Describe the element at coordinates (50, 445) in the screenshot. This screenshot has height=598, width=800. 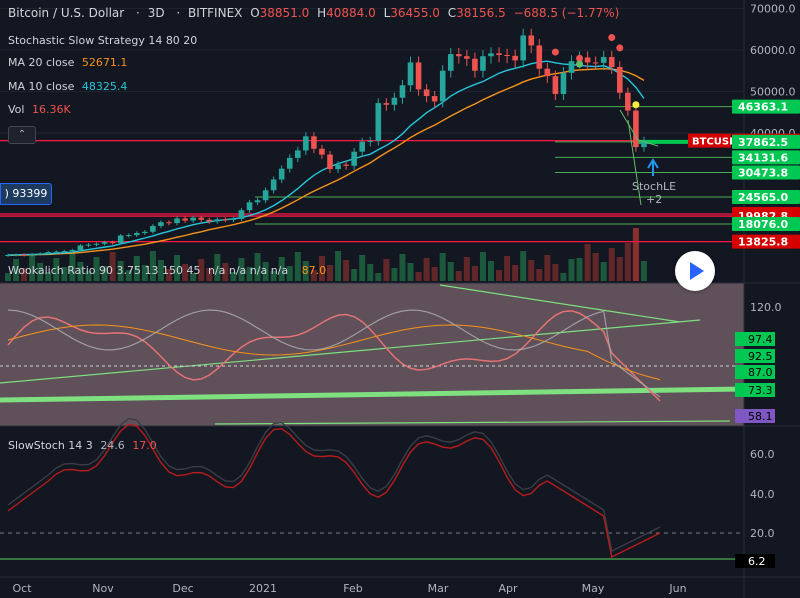
I see `slowstoch-title: SlowStoch 14 3` at that location.